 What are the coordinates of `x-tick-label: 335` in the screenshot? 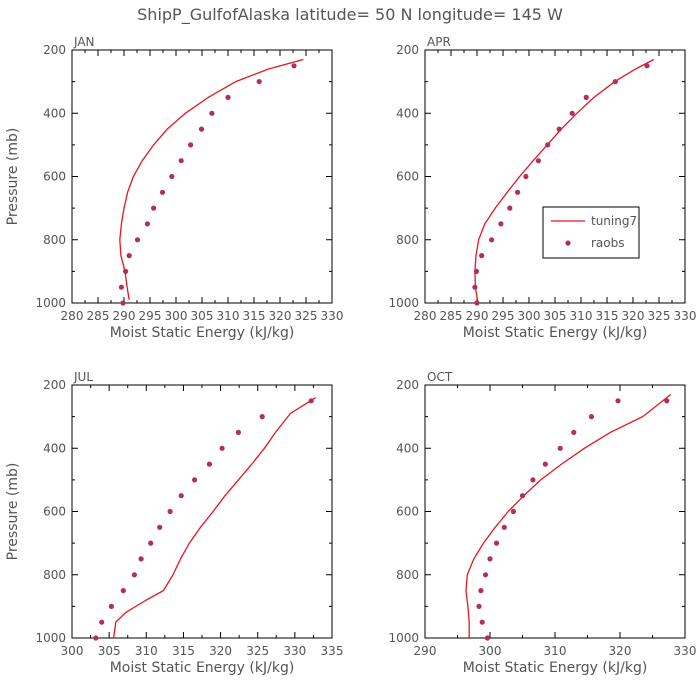 It's located at (332, 651).